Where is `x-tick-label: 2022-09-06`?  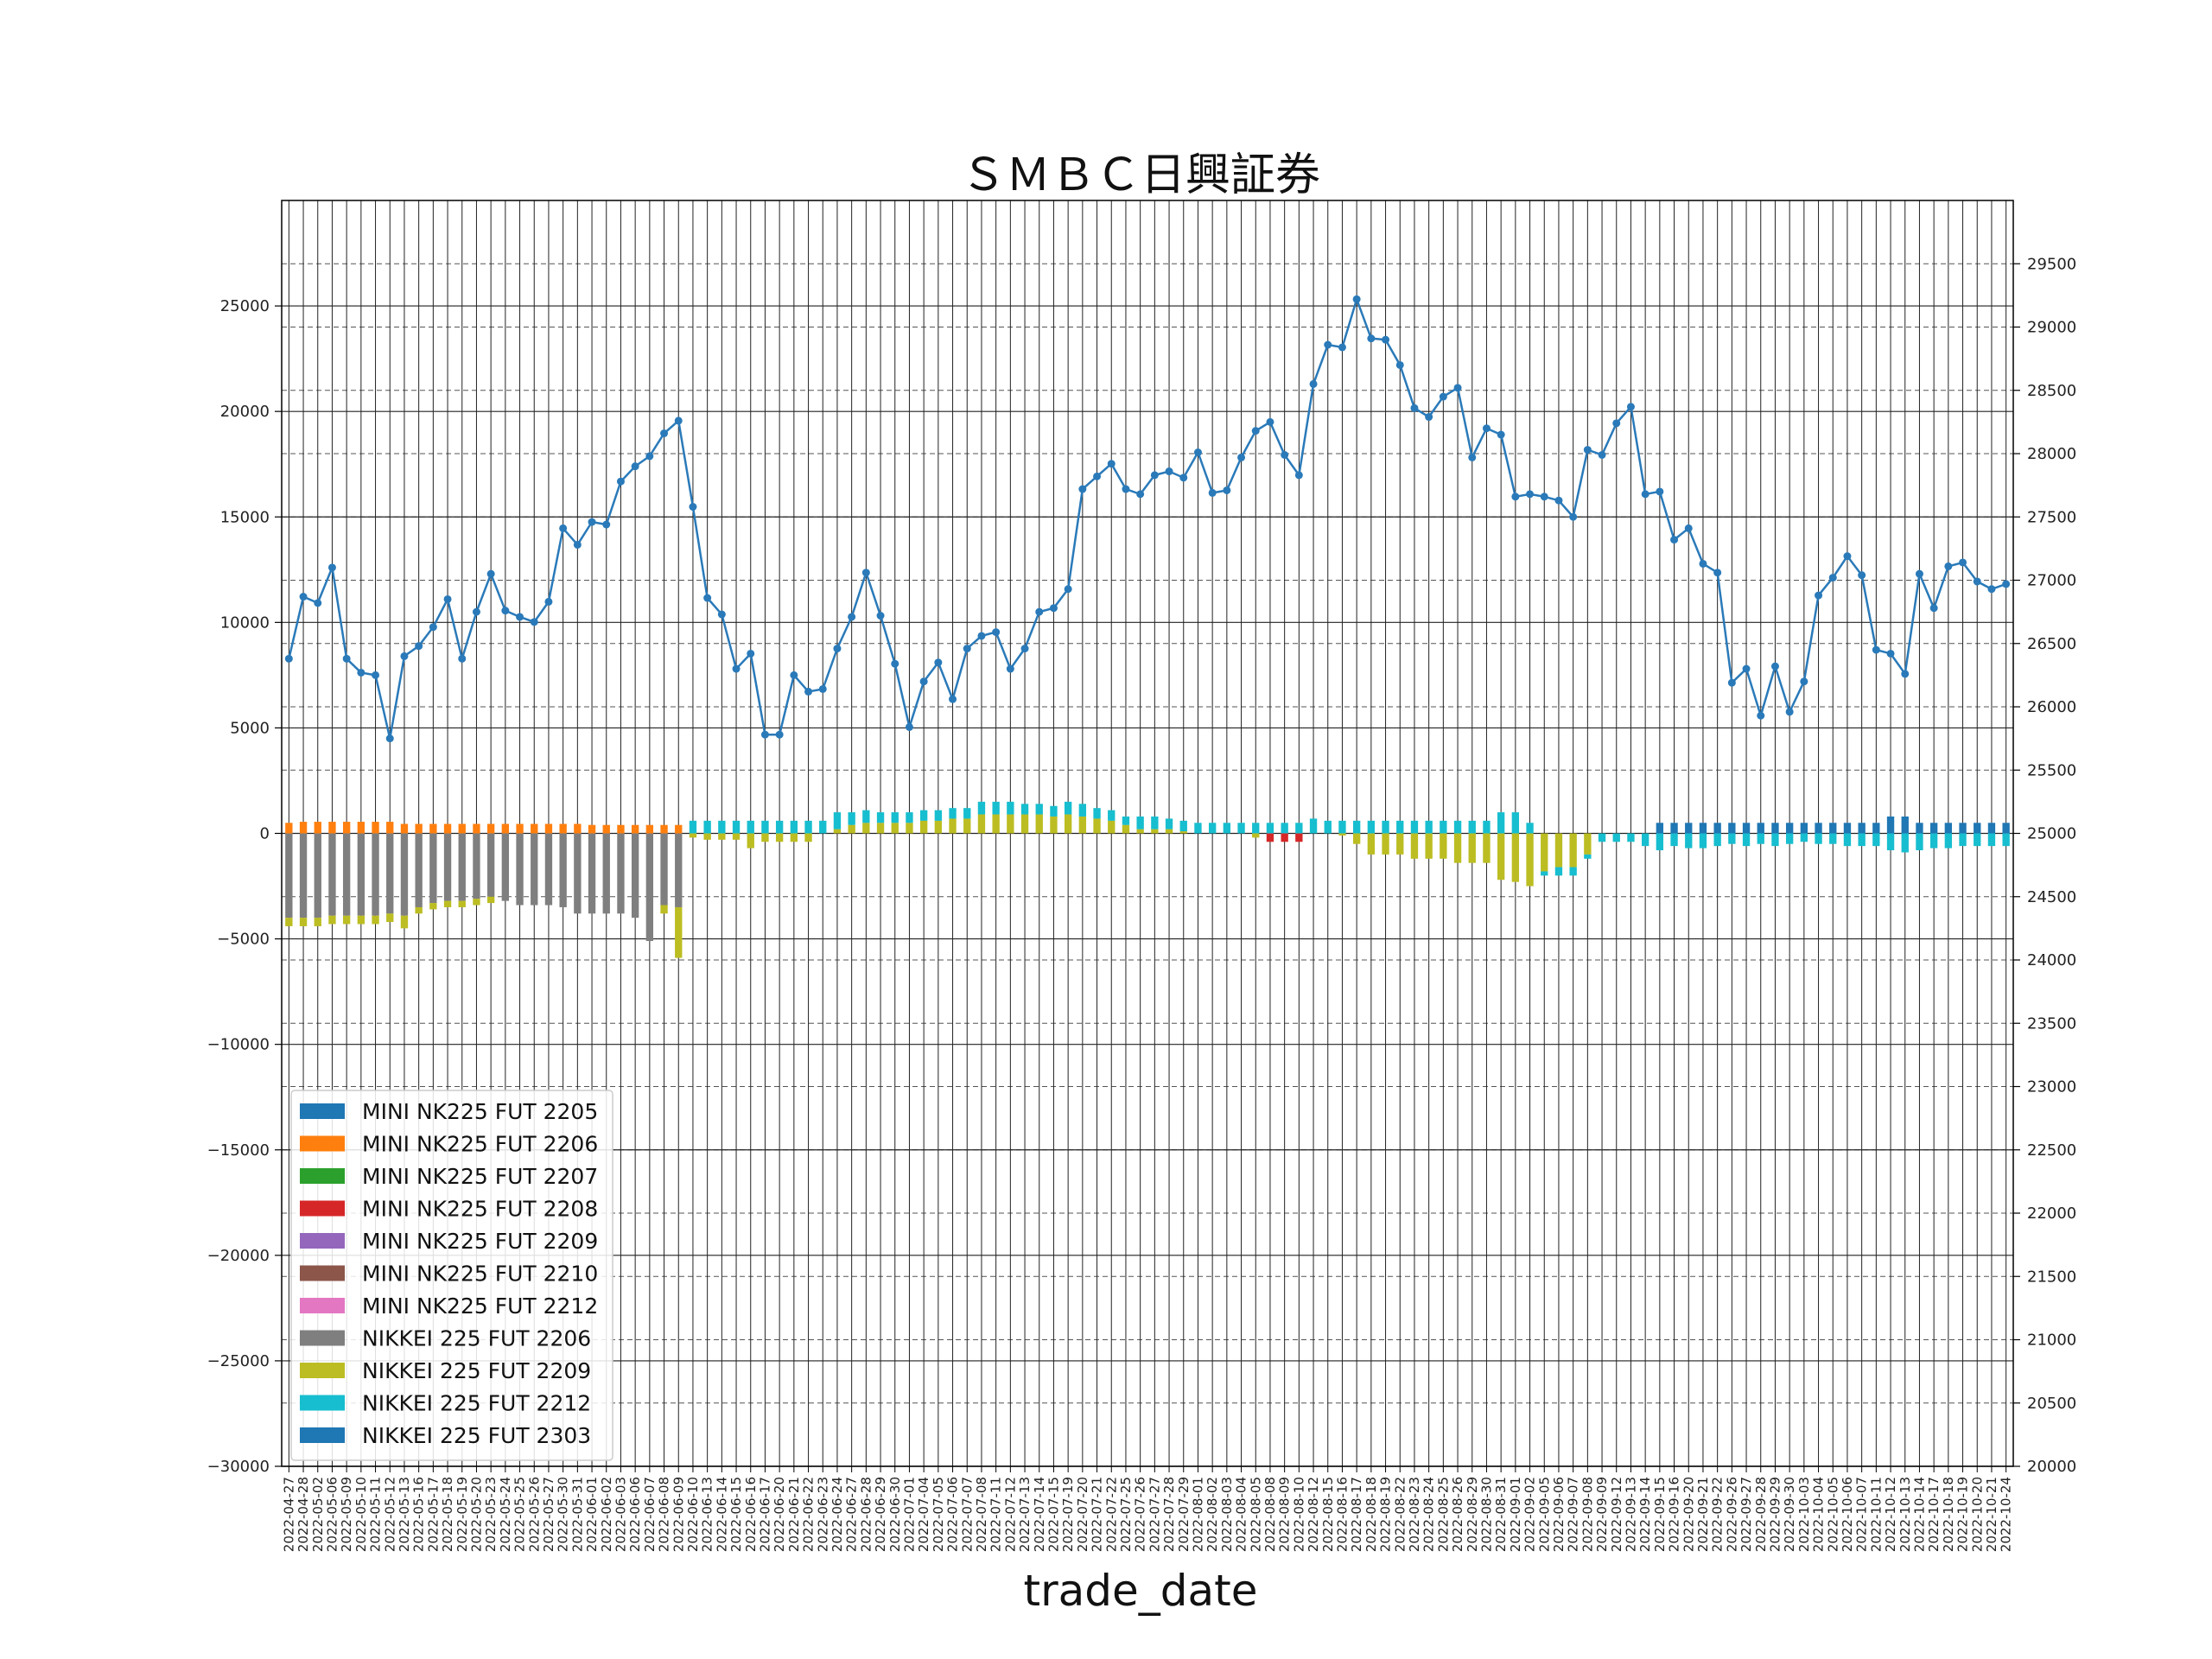 x-tick-label: 2022-09-06 is located at coordinates (1559, 1514).